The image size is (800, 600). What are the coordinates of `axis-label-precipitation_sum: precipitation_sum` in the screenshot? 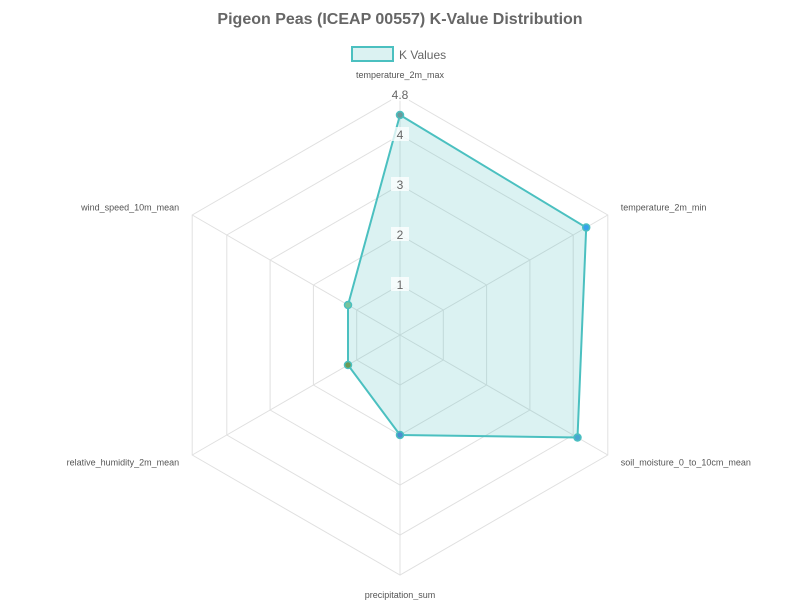 It's located at (400, 595).